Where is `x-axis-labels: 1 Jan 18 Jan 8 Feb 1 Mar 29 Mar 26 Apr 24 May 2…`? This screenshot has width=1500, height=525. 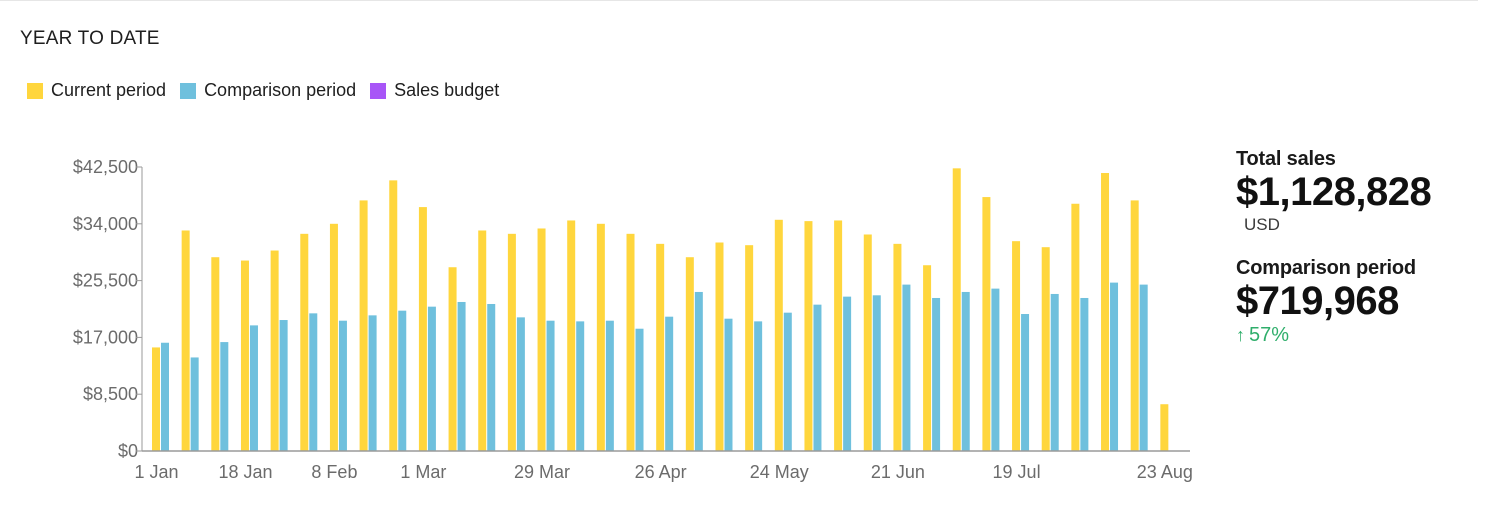
x-axis-labels: 1 Jan 18 Jan 8 Feb 1 Mar 29 Mar 26 Apr 24 May 2… is located at coordinates (663, 472).